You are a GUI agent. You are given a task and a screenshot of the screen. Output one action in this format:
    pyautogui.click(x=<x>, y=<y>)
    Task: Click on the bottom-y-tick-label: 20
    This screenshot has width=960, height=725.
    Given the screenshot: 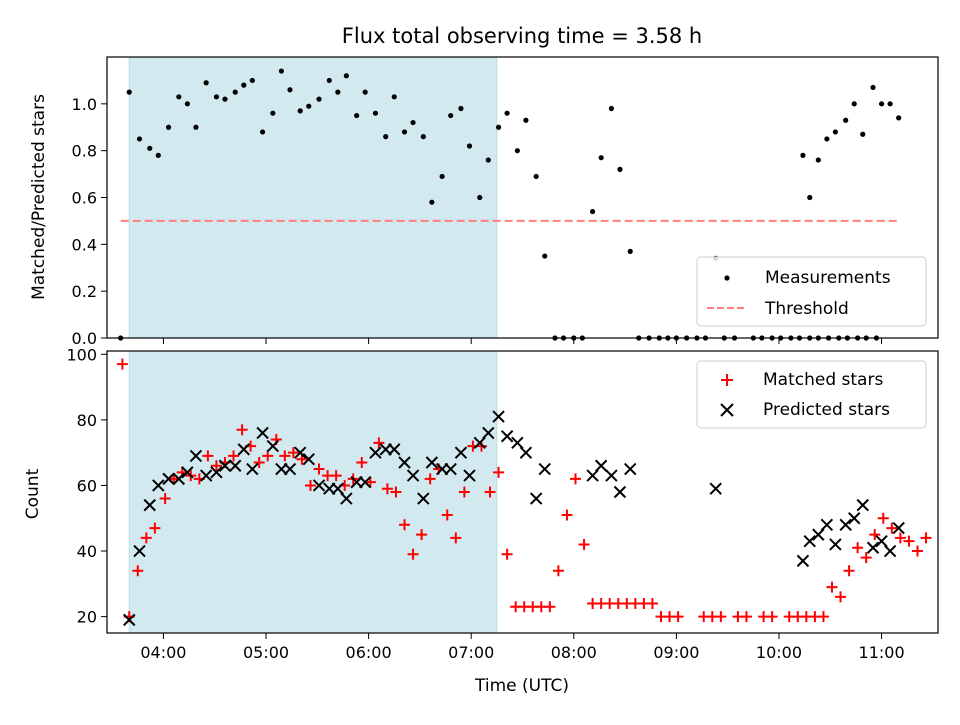 What is the action you would take?
    pyautogui.click(x=87, y=617)
    